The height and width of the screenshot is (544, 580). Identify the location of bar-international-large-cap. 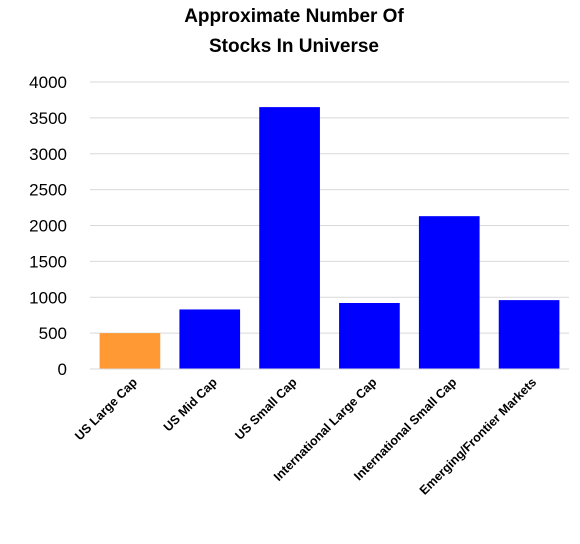
(369, 335).